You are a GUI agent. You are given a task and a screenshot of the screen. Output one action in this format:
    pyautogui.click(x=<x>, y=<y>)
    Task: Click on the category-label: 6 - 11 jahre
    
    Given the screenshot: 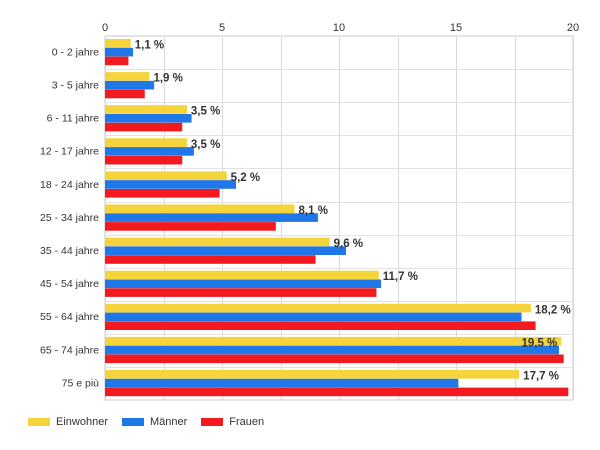 What is the action you would take?
    pyautogui.click(x=73, y=119)
    